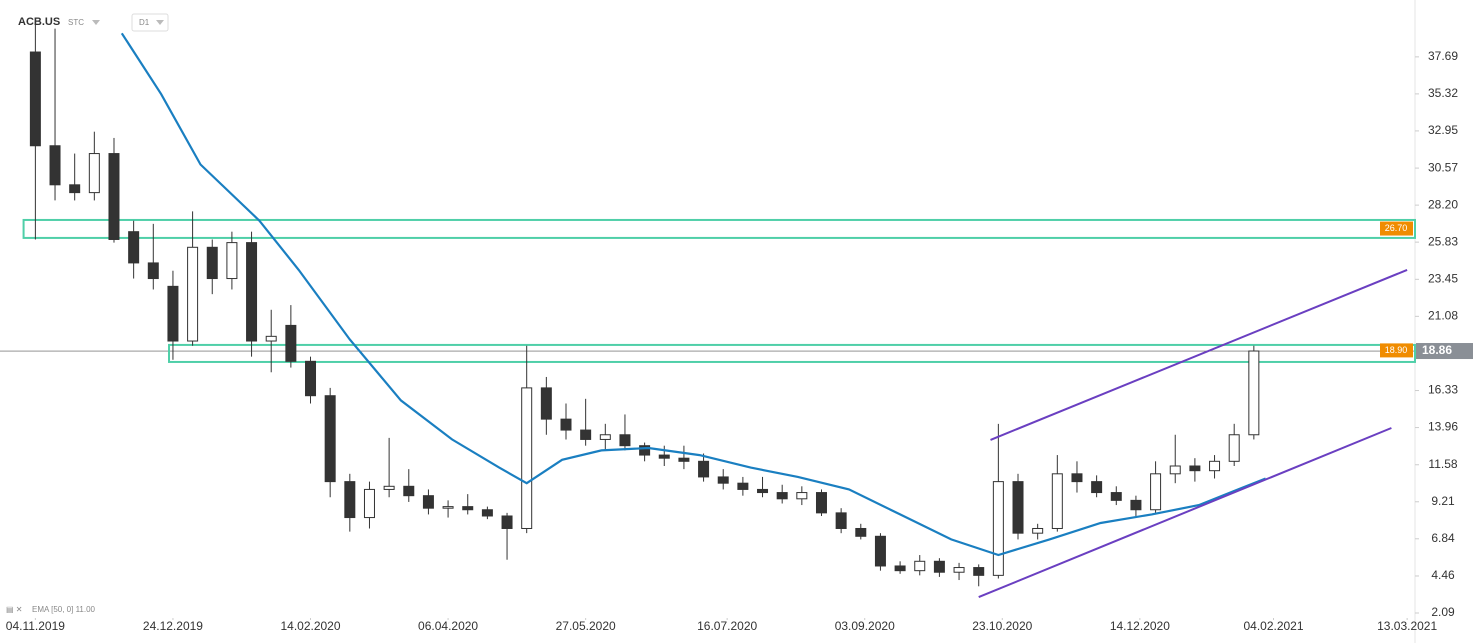 This screenshot has height=643, width=1482. Describe the element at coordinates (1002, 626) in the screenshot. I see `x-tick-label: 23.10.2020` at that location.